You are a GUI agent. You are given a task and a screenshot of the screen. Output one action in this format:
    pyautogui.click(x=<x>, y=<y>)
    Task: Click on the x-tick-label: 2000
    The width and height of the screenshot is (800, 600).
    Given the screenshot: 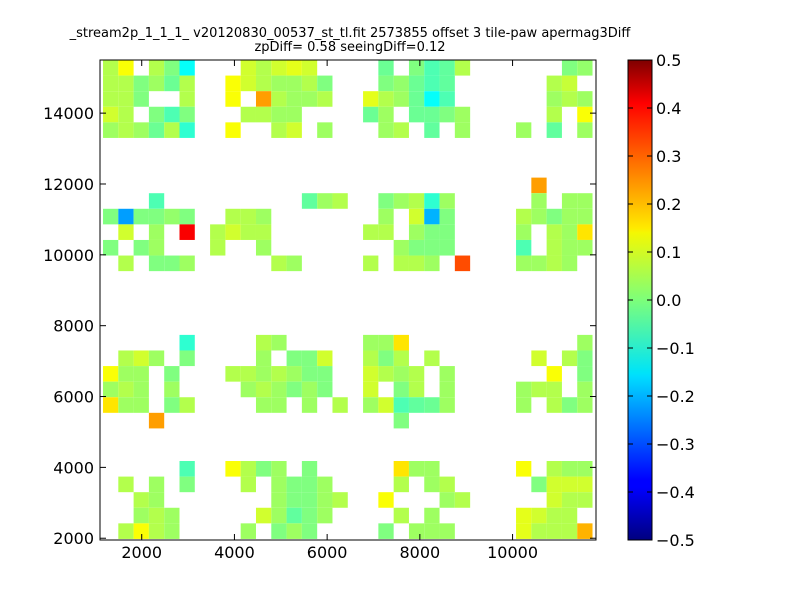 What is the action you would take?
    pyautogui.click(x=141, y=552)
    